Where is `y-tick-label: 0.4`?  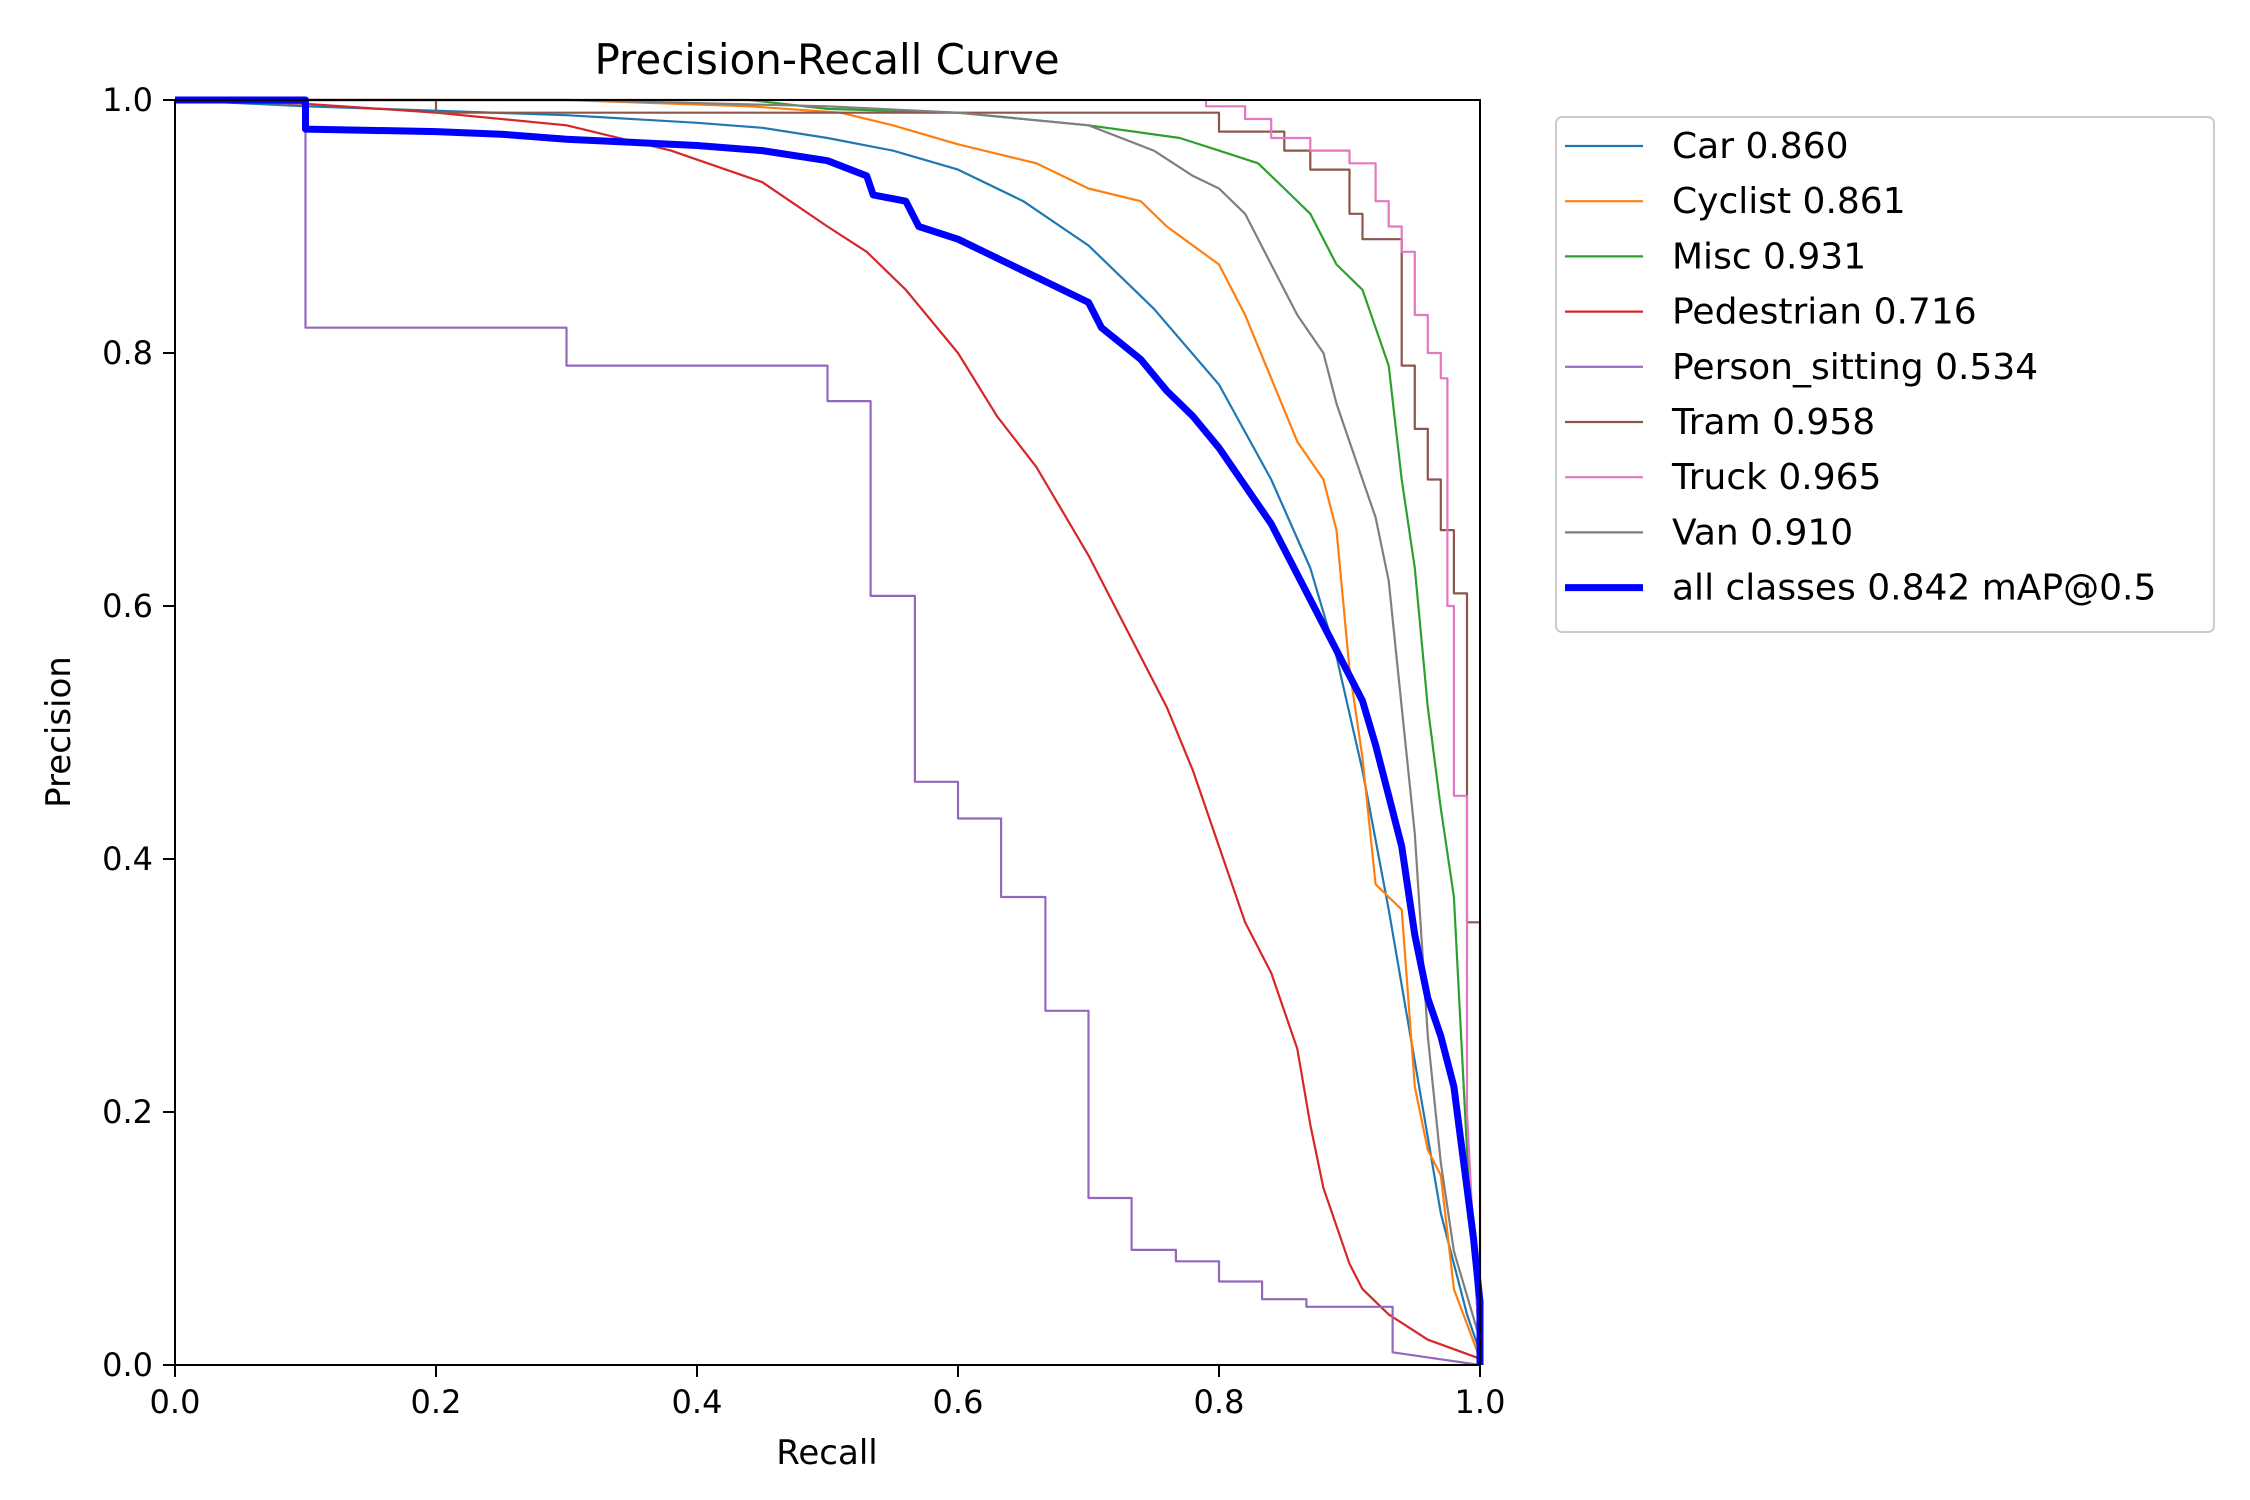
y-tick-label: 0.4 is located at coordinates (127, 859).